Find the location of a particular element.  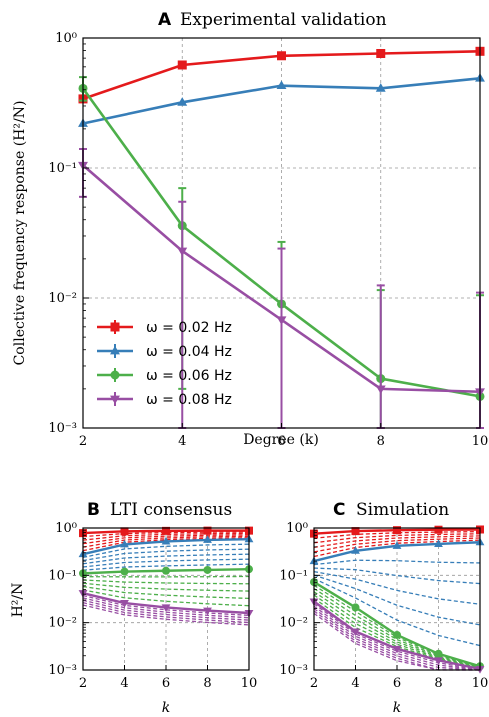

panel-c-series is located at coordinates (397, 599).